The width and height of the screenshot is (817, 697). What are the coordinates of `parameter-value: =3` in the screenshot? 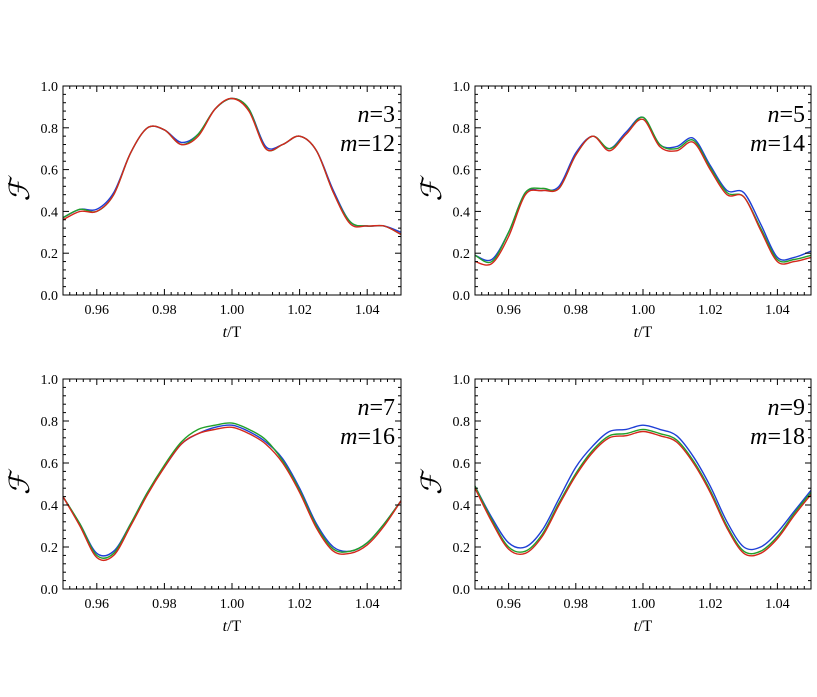 It's located at (382, 115).